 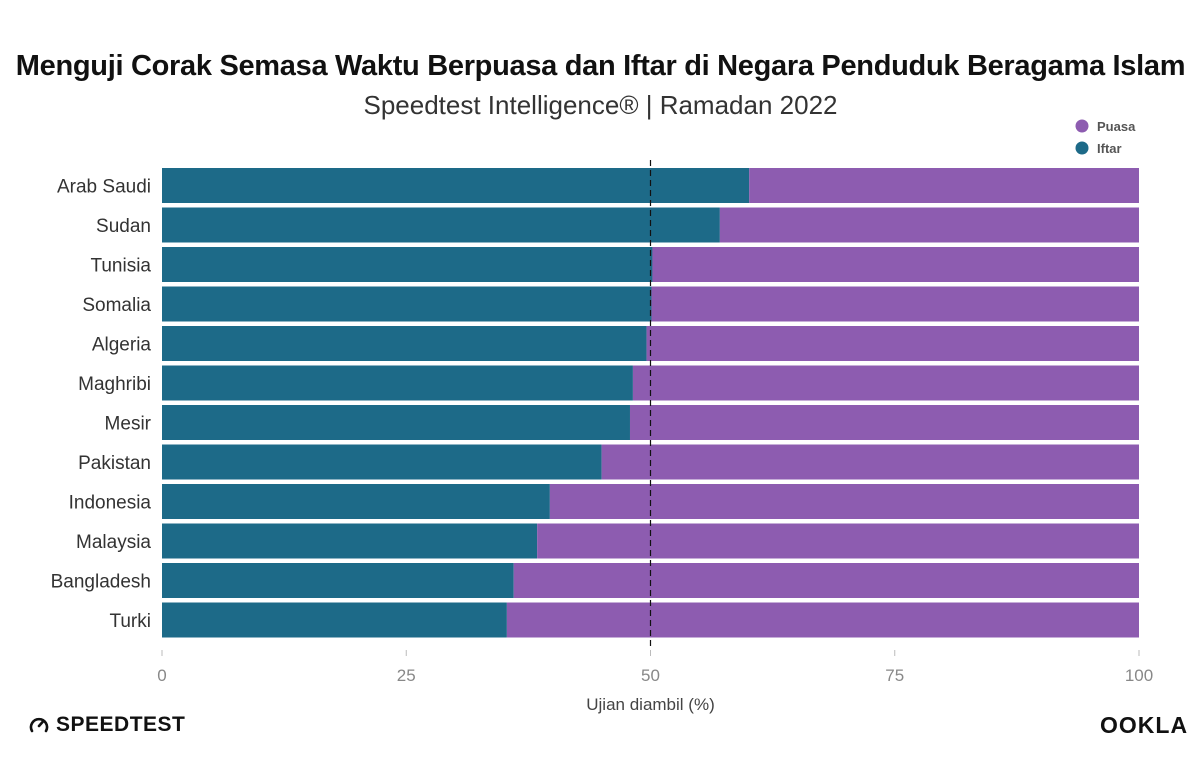 What do you see at coordinates (130, 621) in the screenshot?
I see `category-label: Turki` at bounding box center [130, 621].